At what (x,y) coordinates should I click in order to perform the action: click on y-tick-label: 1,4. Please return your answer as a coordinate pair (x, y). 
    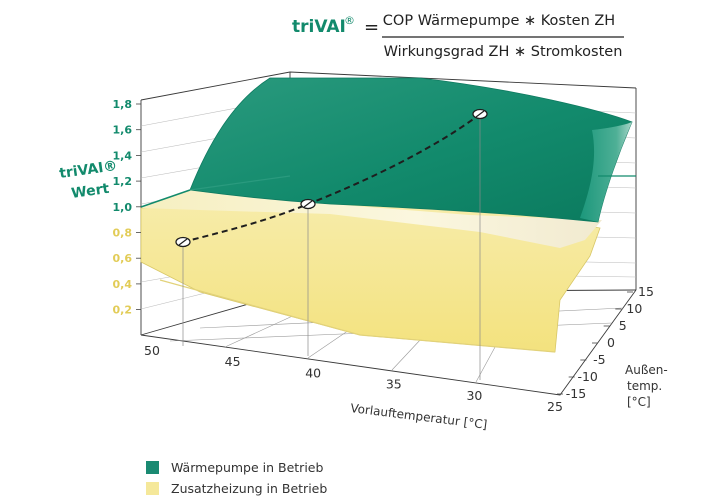
    Looking at the image, I should click on (123, 155).